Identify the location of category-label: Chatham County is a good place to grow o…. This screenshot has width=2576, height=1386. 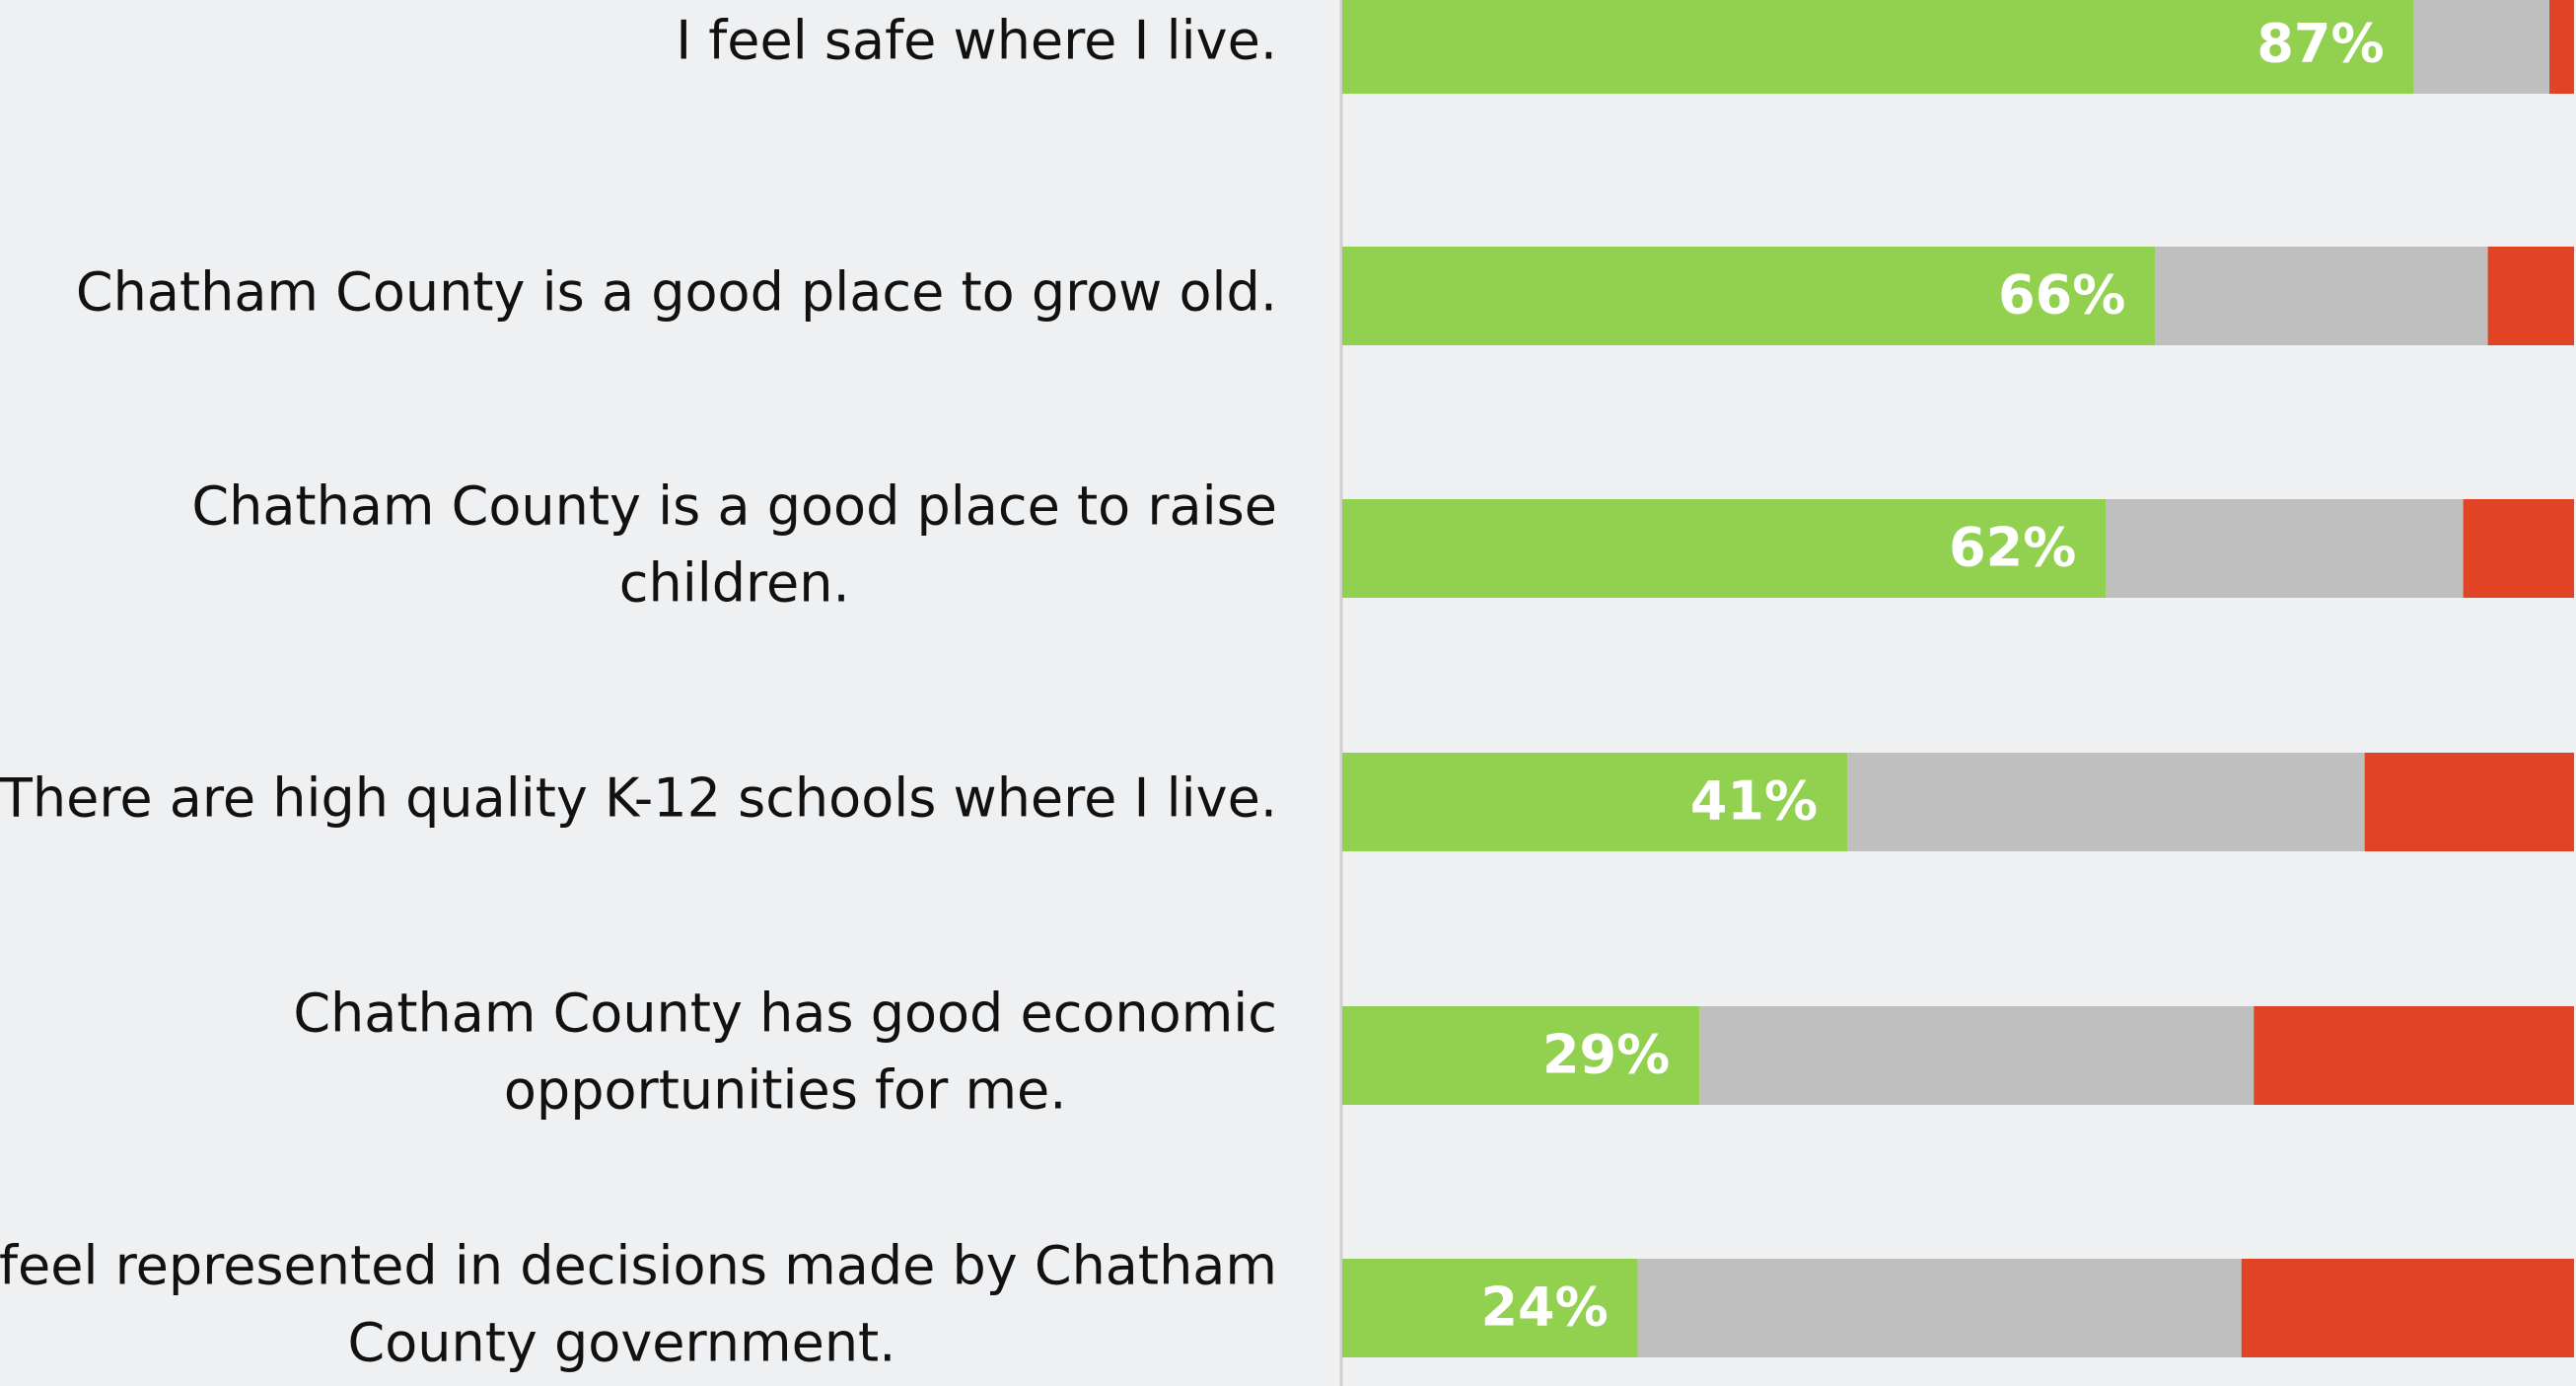
(676, 292).